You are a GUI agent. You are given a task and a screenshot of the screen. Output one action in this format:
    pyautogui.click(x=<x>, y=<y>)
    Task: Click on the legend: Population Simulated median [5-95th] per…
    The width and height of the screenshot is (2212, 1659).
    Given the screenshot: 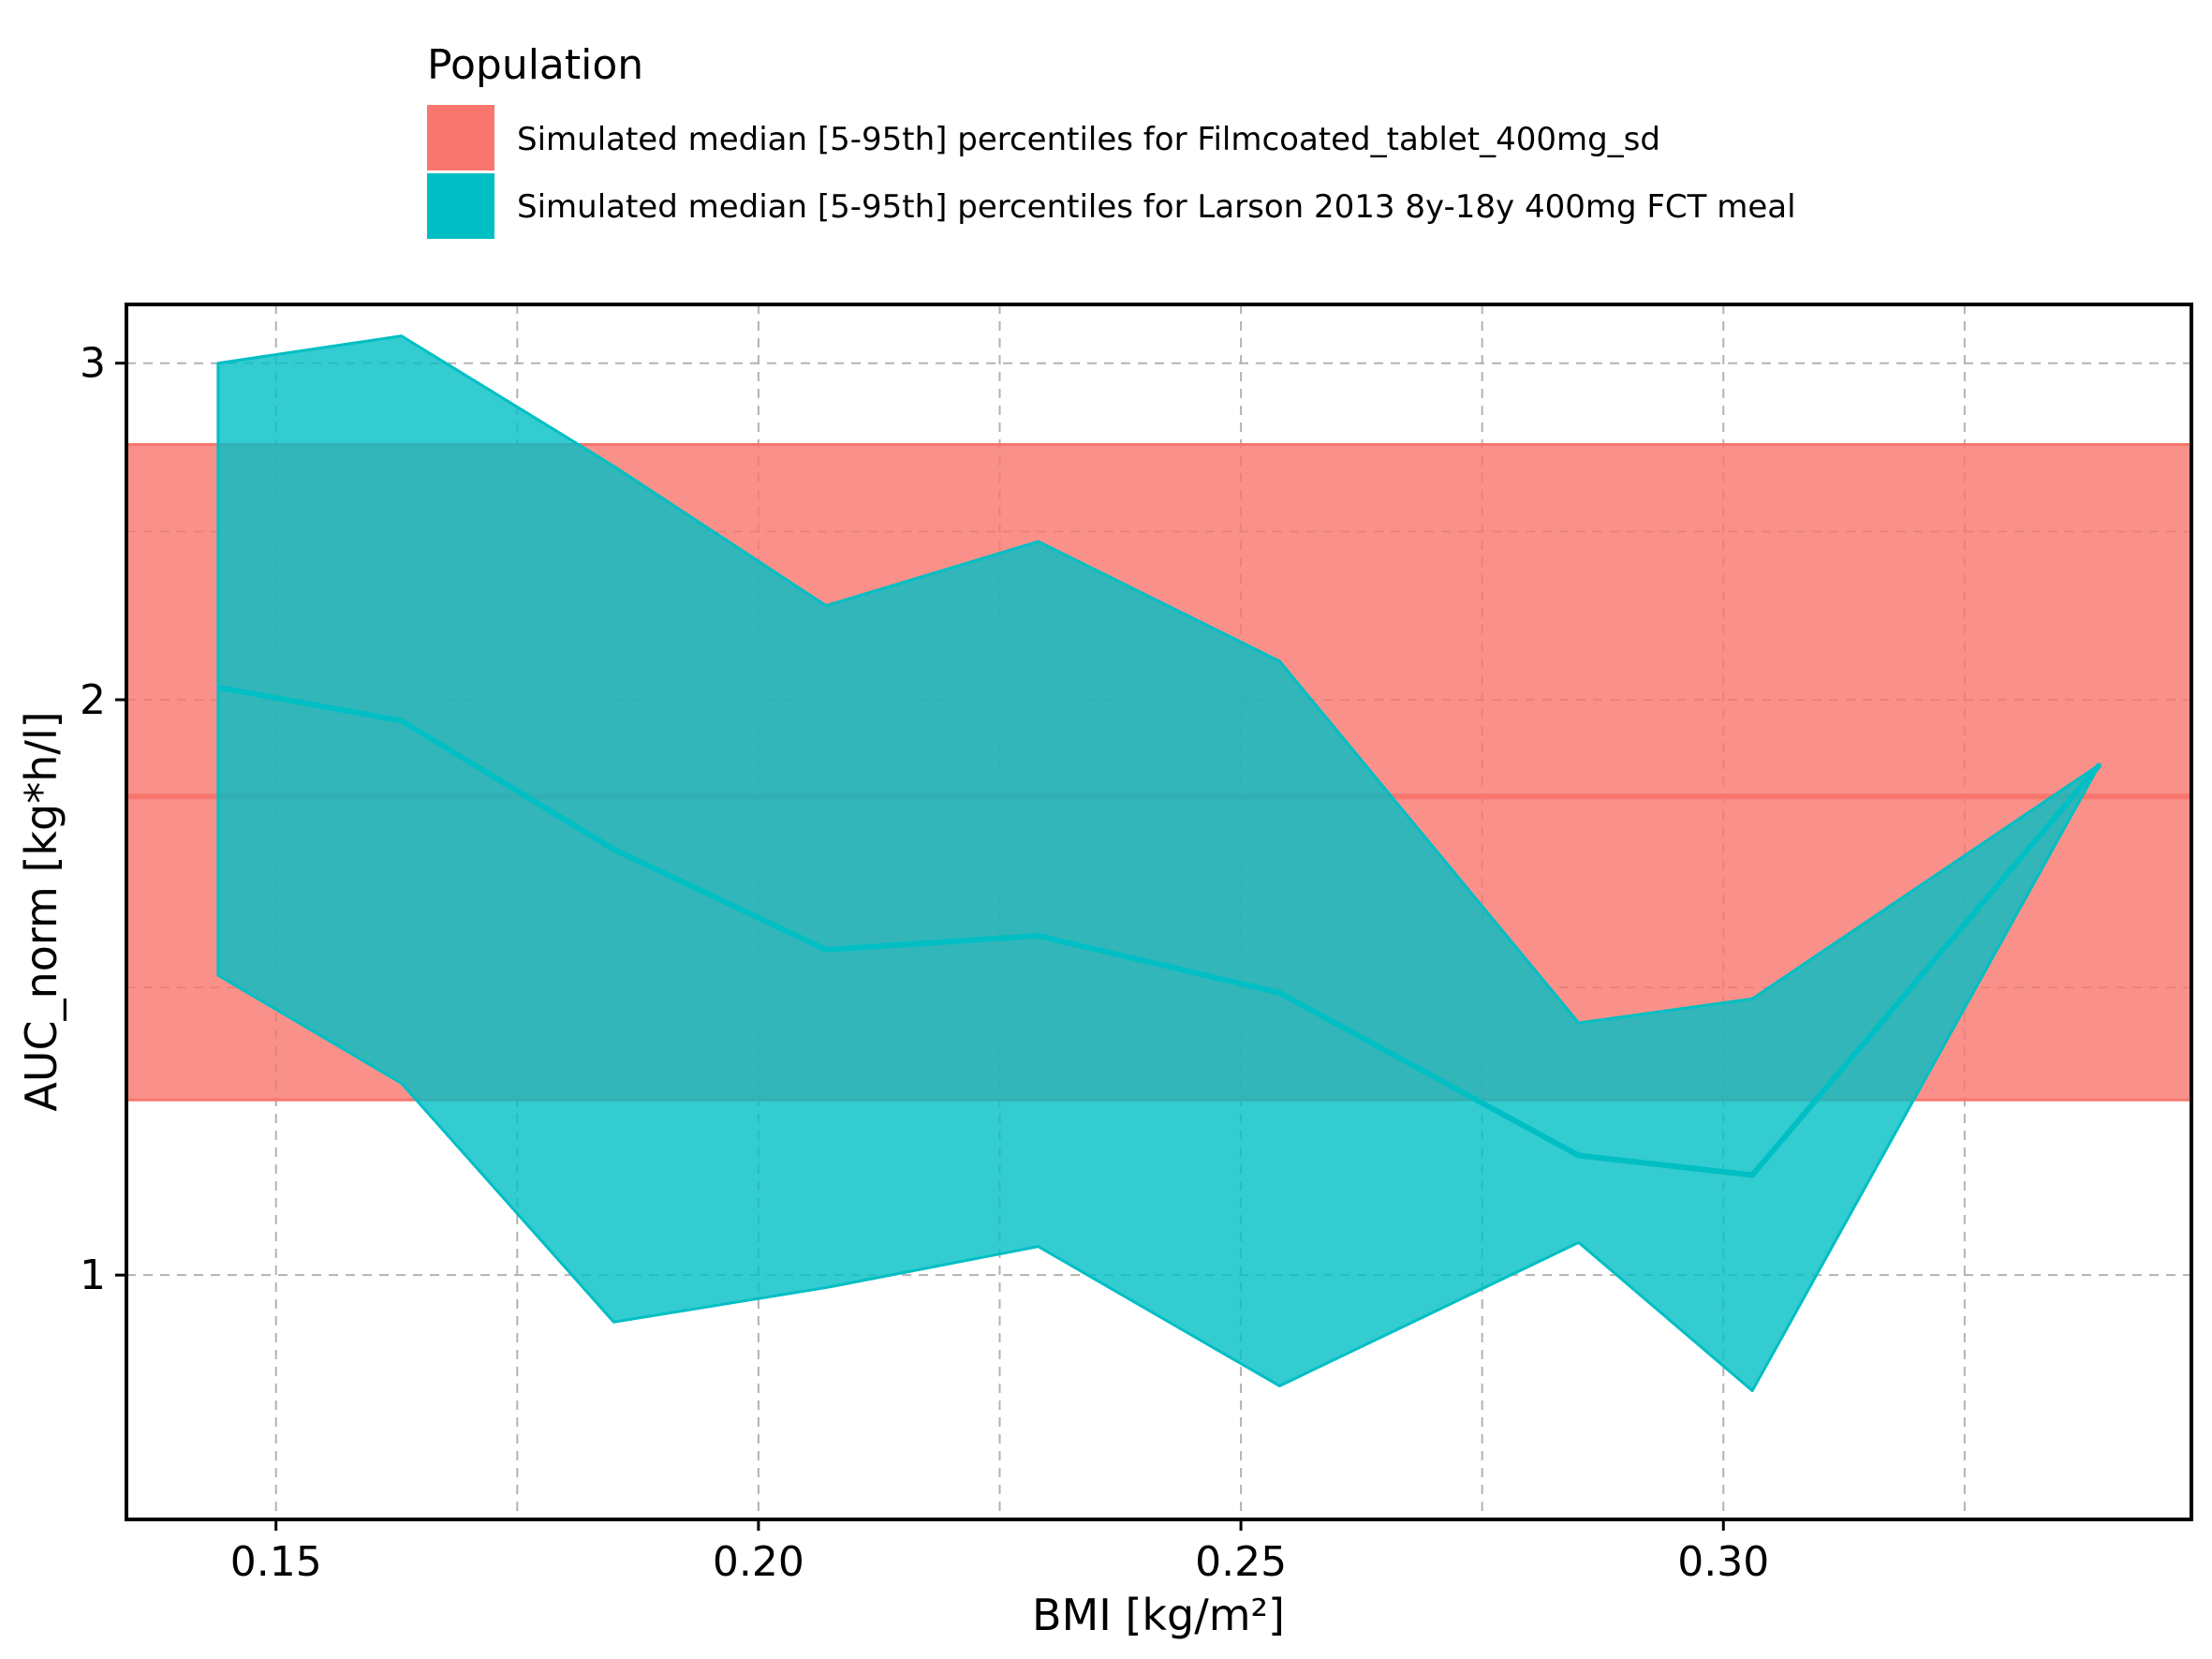 What is the action you would take?
    pyautogui.click(x=1112, y=140)
    